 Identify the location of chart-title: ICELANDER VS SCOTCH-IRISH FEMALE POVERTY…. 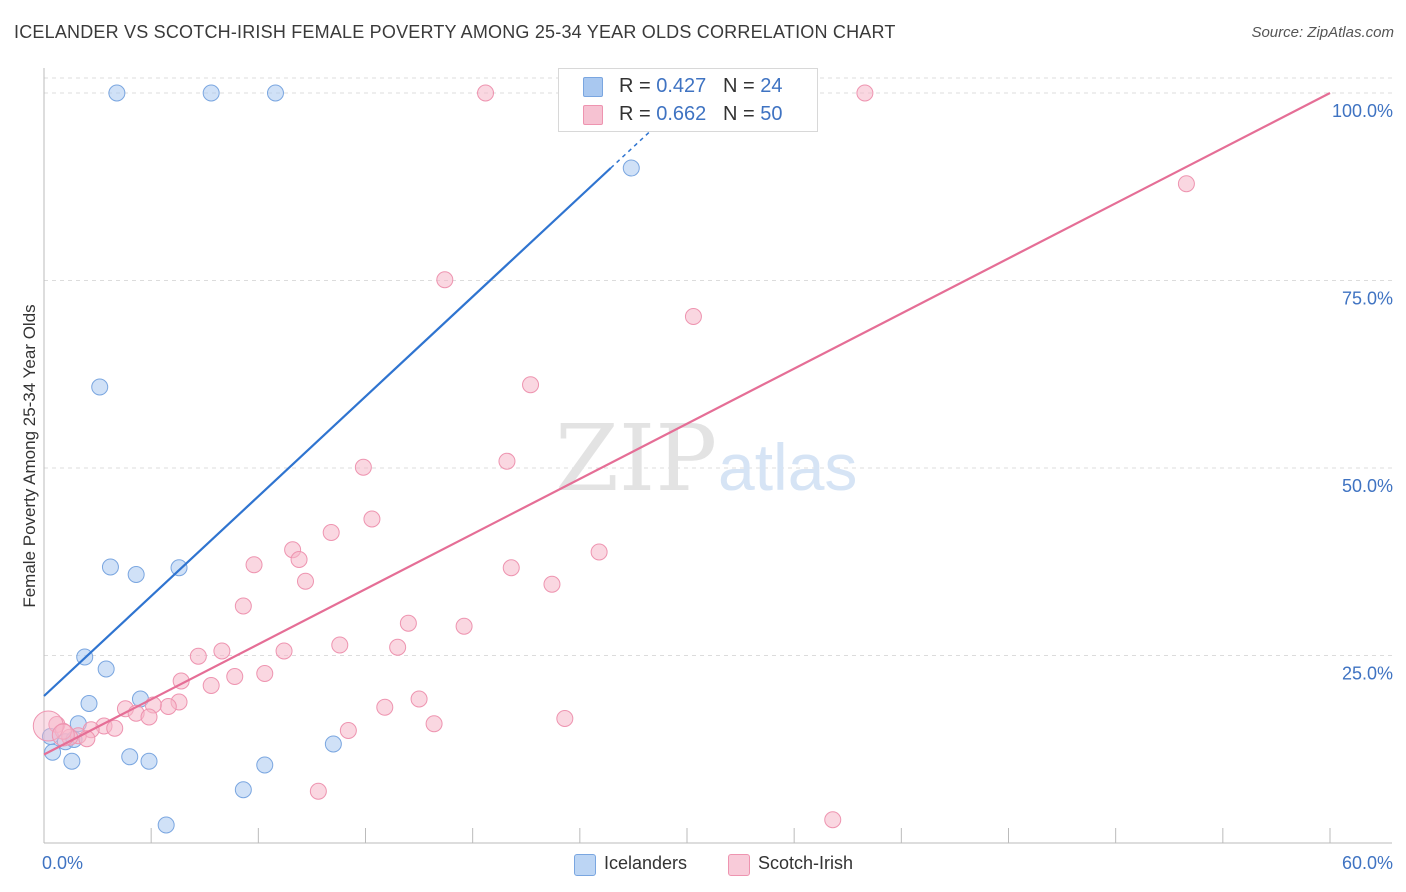
(455, 32).